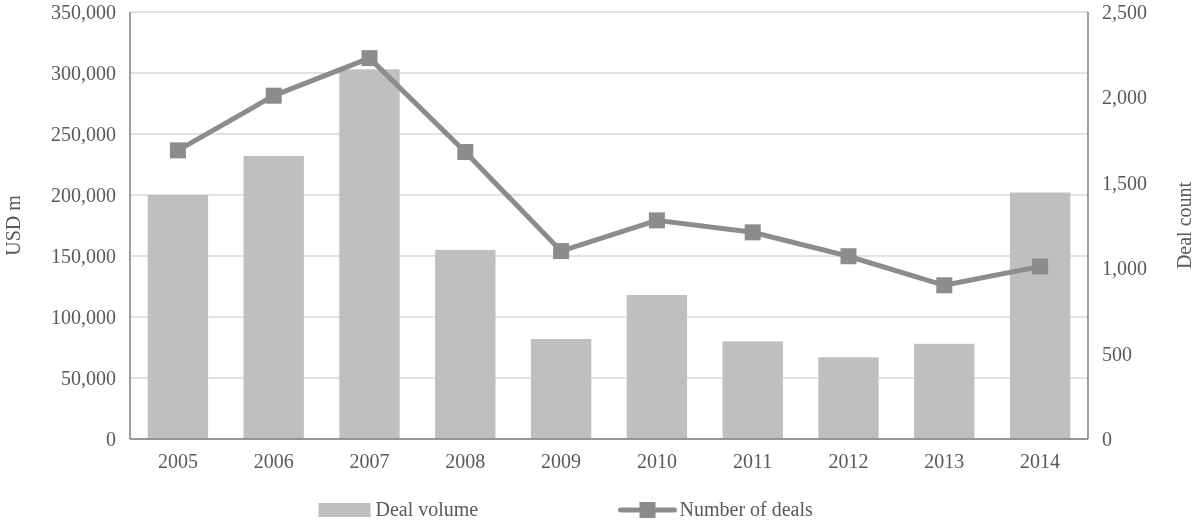 The image size is (1197, 522). I want to click on x-tick-label: 2005, so click(177, 461).